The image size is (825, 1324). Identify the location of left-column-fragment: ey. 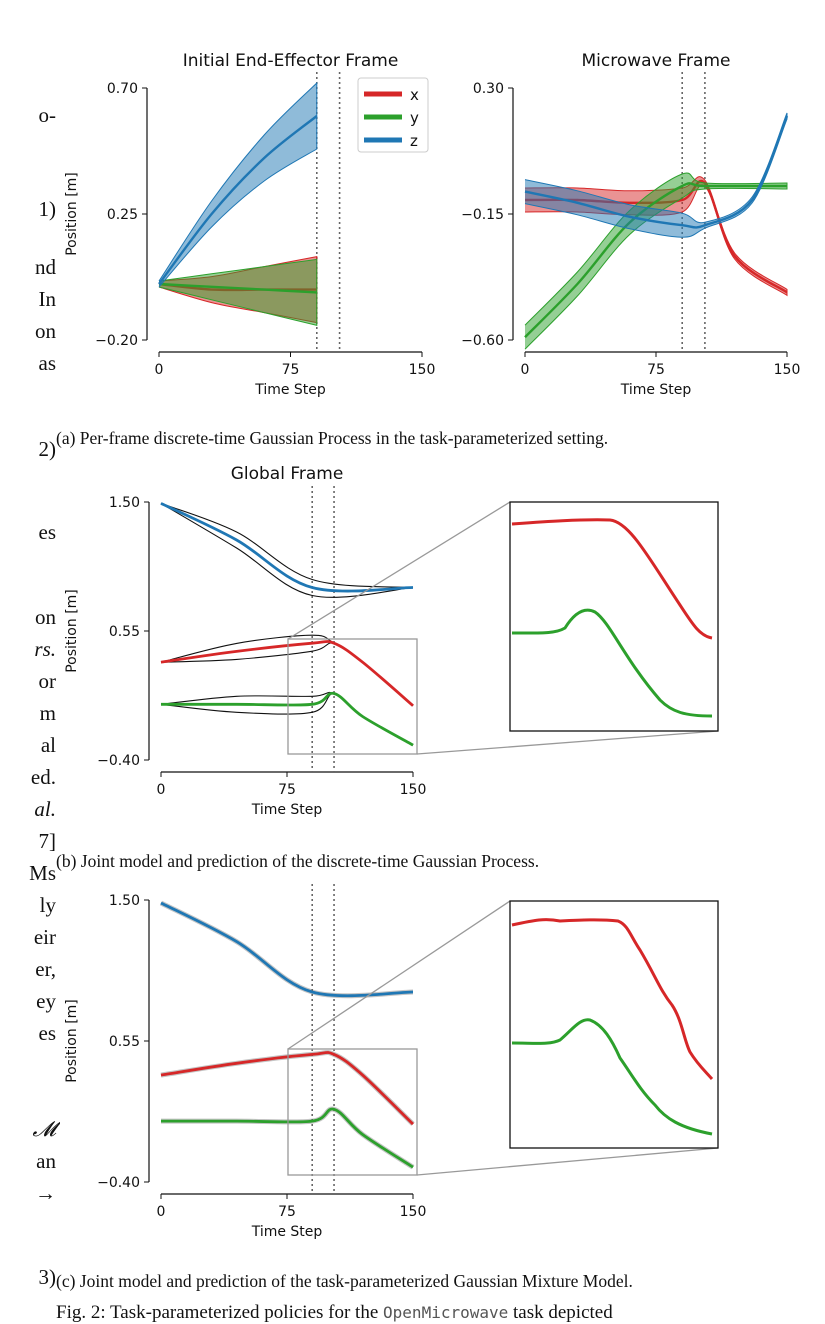
(46, 1001).